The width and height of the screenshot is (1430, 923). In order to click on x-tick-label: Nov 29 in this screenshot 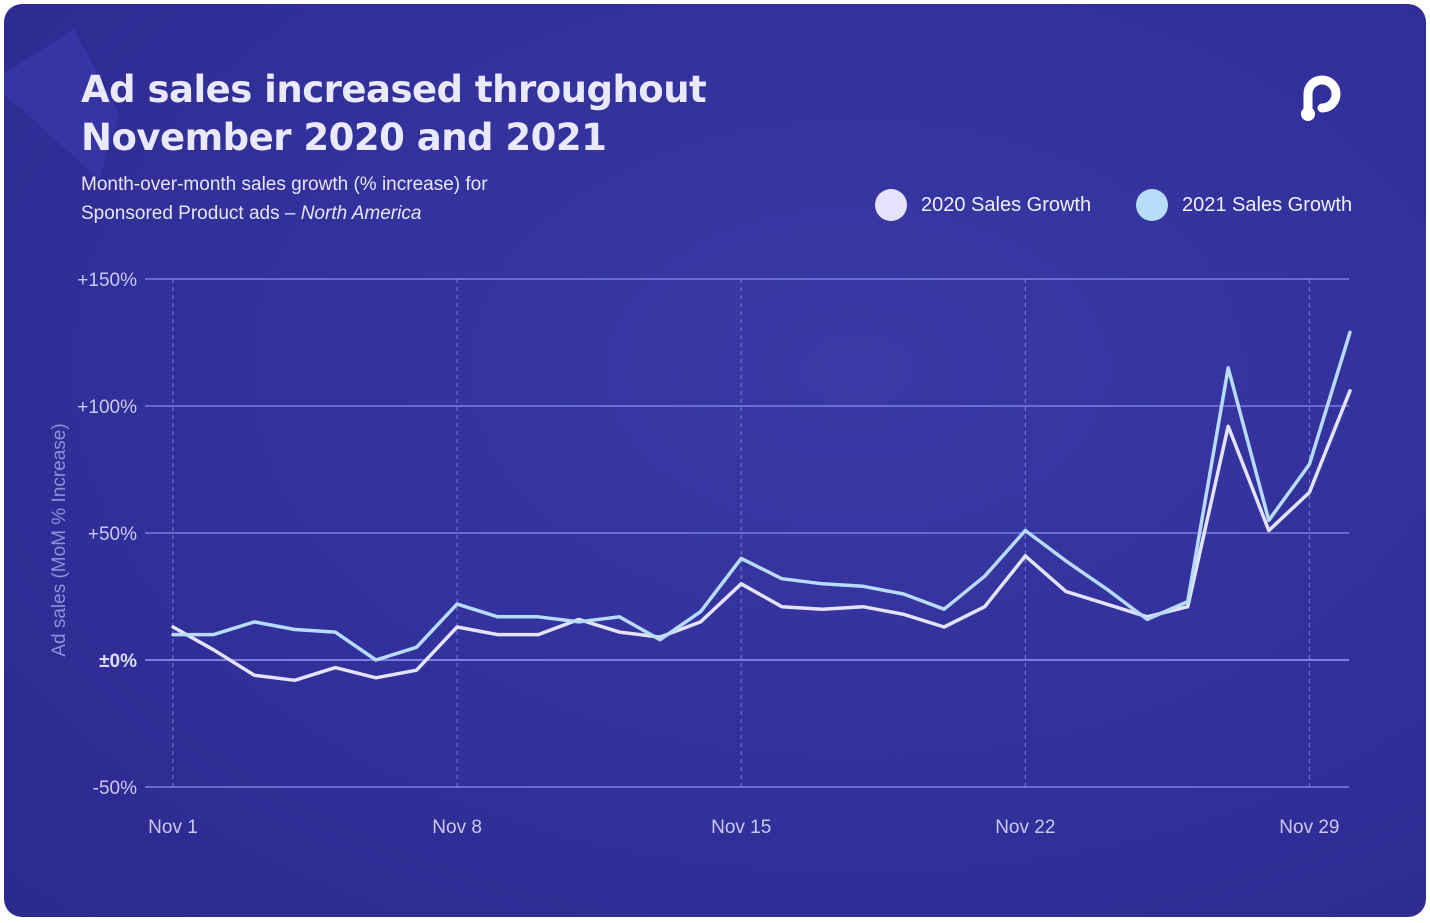, I will do `click(1309, 827)`.